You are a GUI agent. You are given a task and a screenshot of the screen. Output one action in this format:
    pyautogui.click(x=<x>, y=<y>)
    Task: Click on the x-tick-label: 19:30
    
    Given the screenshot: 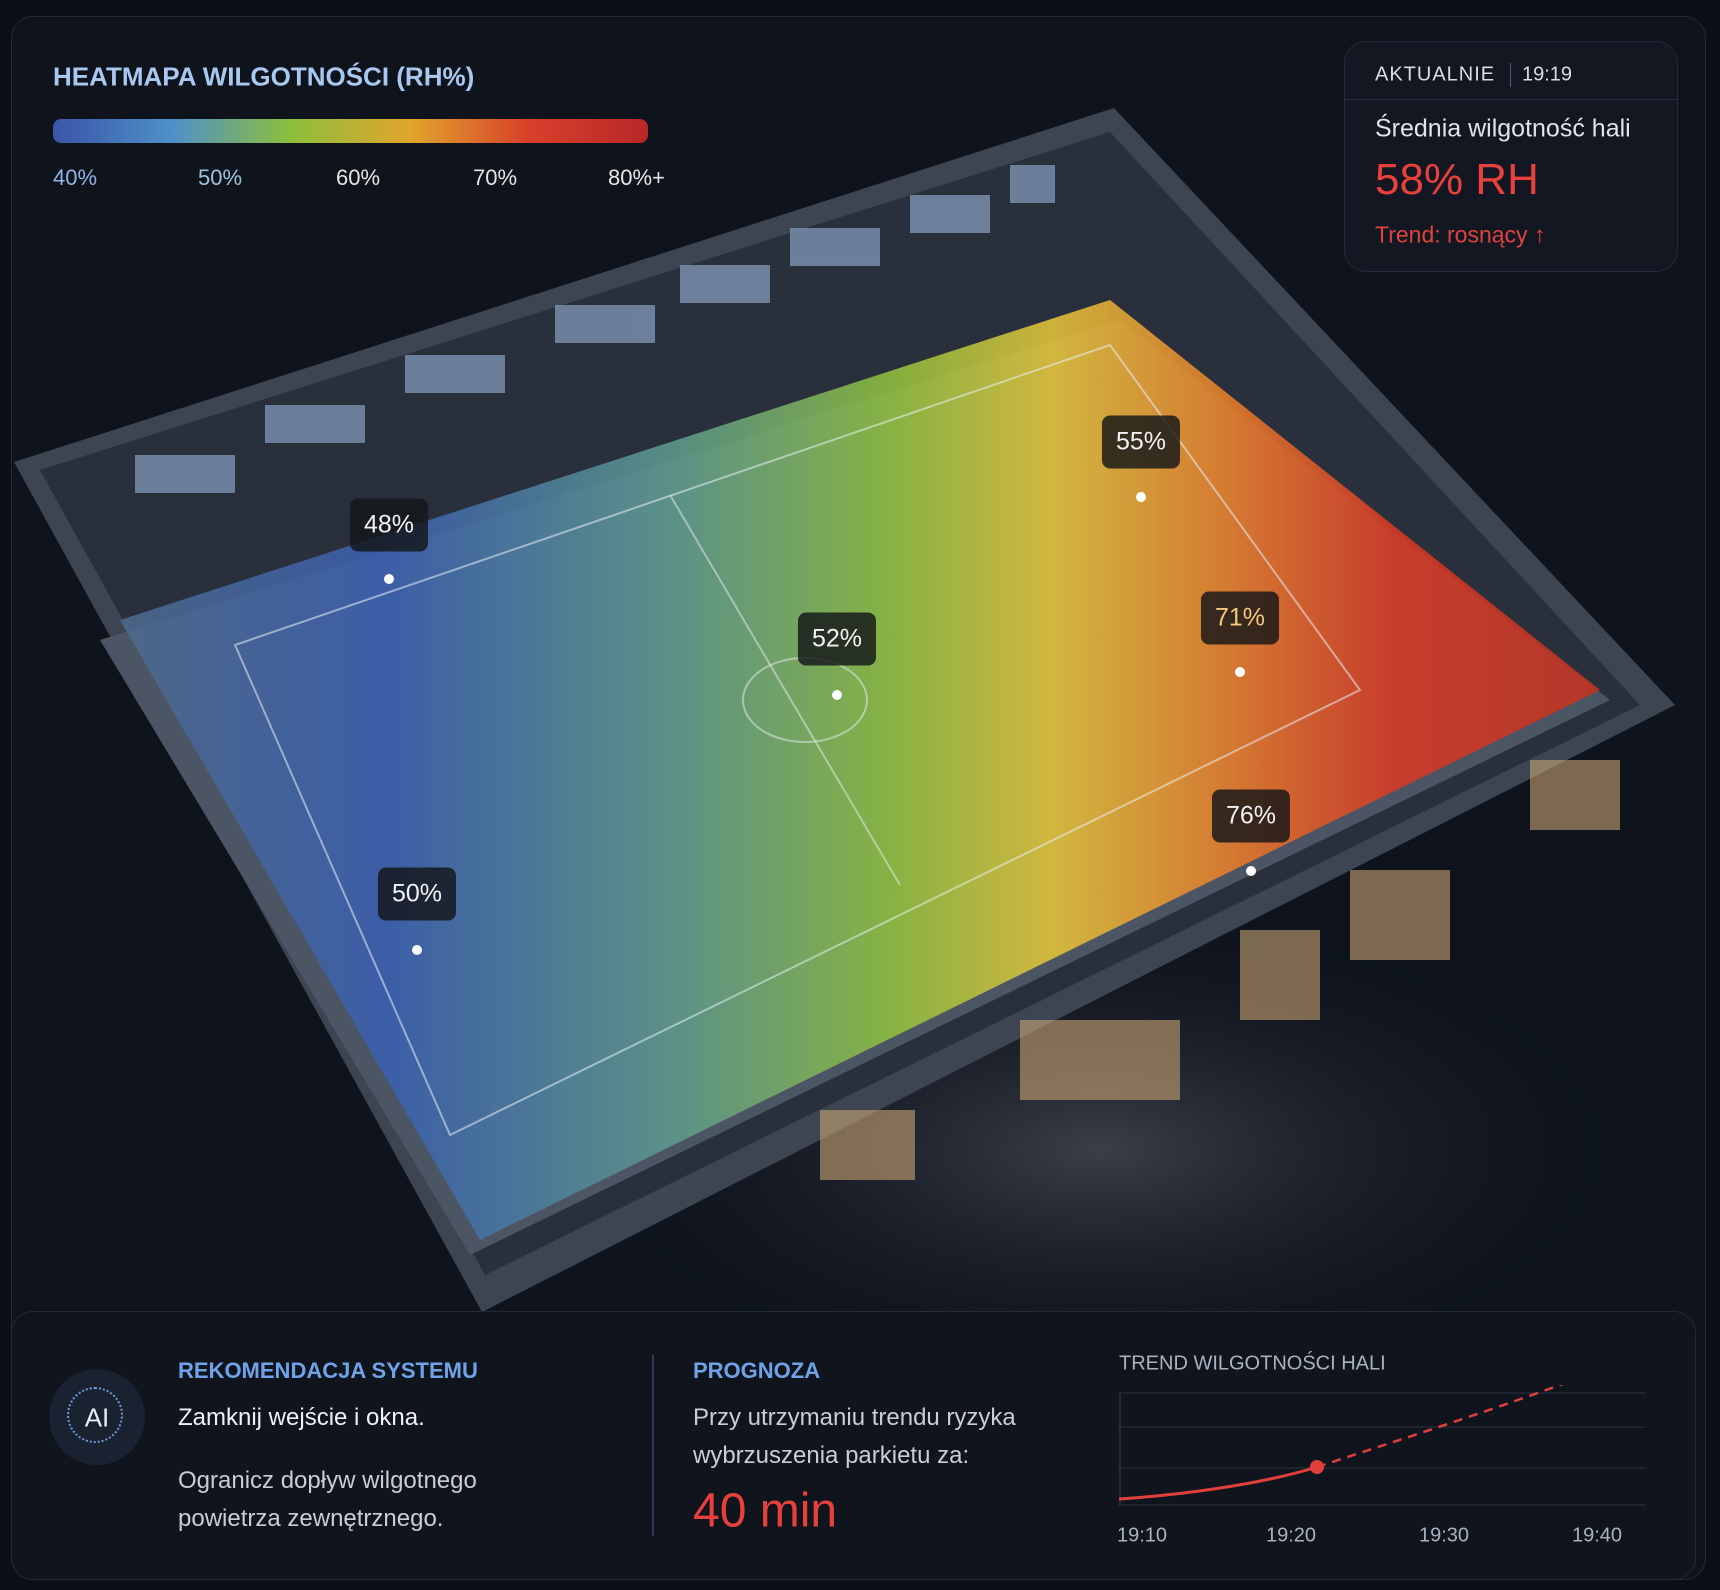 What is the action you would take?
    pyautogui.click(x=1444, y=1535)
    